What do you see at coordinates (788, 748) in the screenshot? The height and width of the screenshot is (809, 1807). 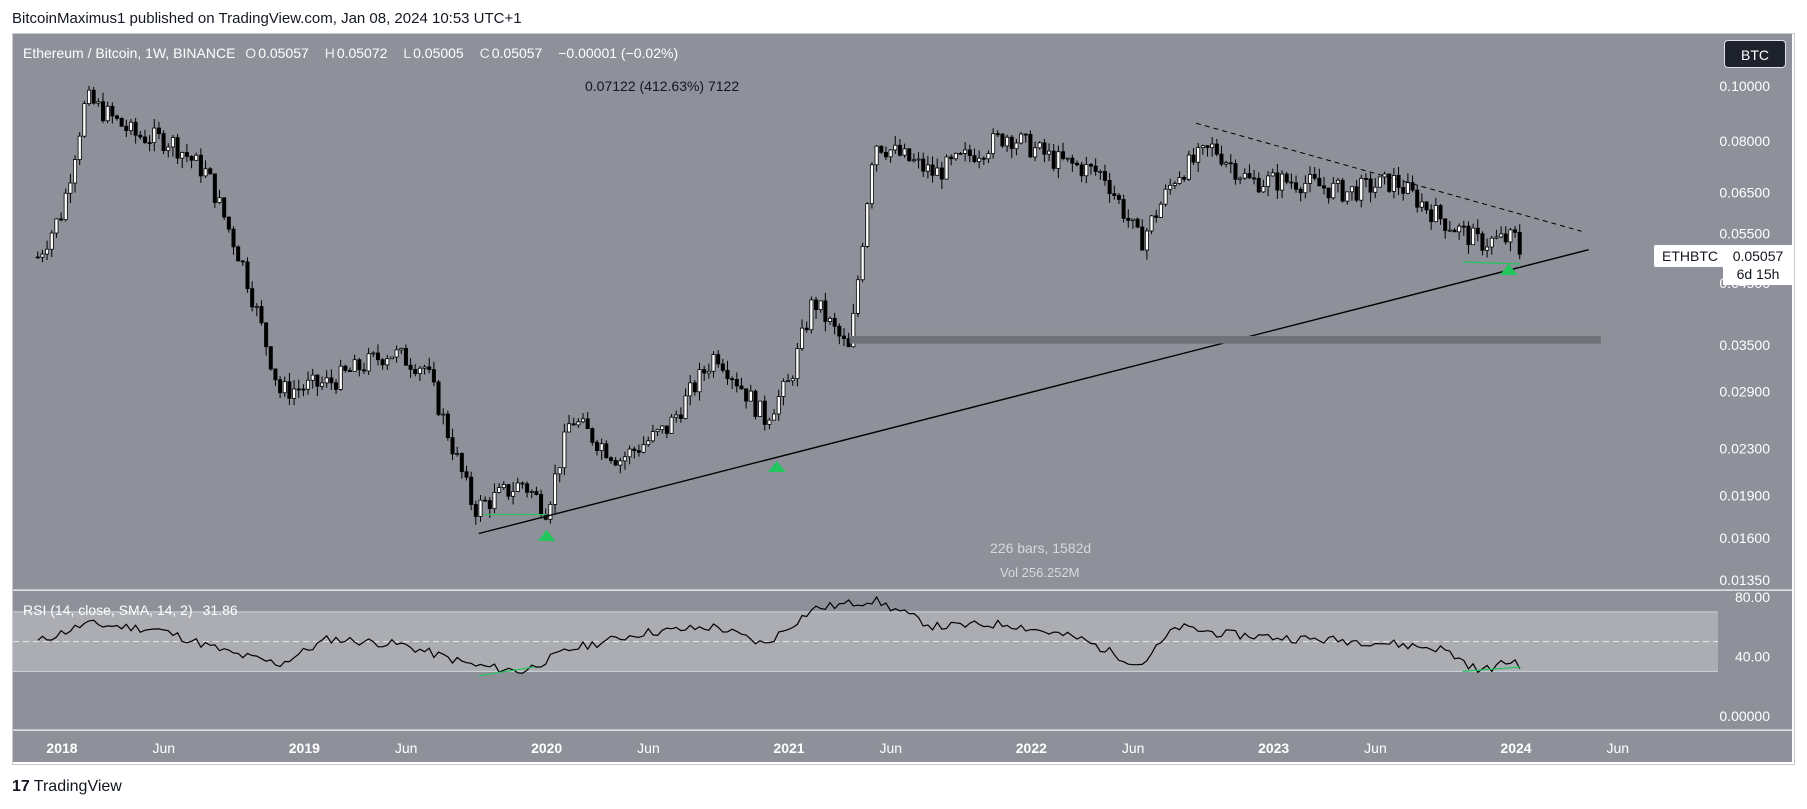 I see `time-tick-6: 2021` at bounding box center [788, 748].